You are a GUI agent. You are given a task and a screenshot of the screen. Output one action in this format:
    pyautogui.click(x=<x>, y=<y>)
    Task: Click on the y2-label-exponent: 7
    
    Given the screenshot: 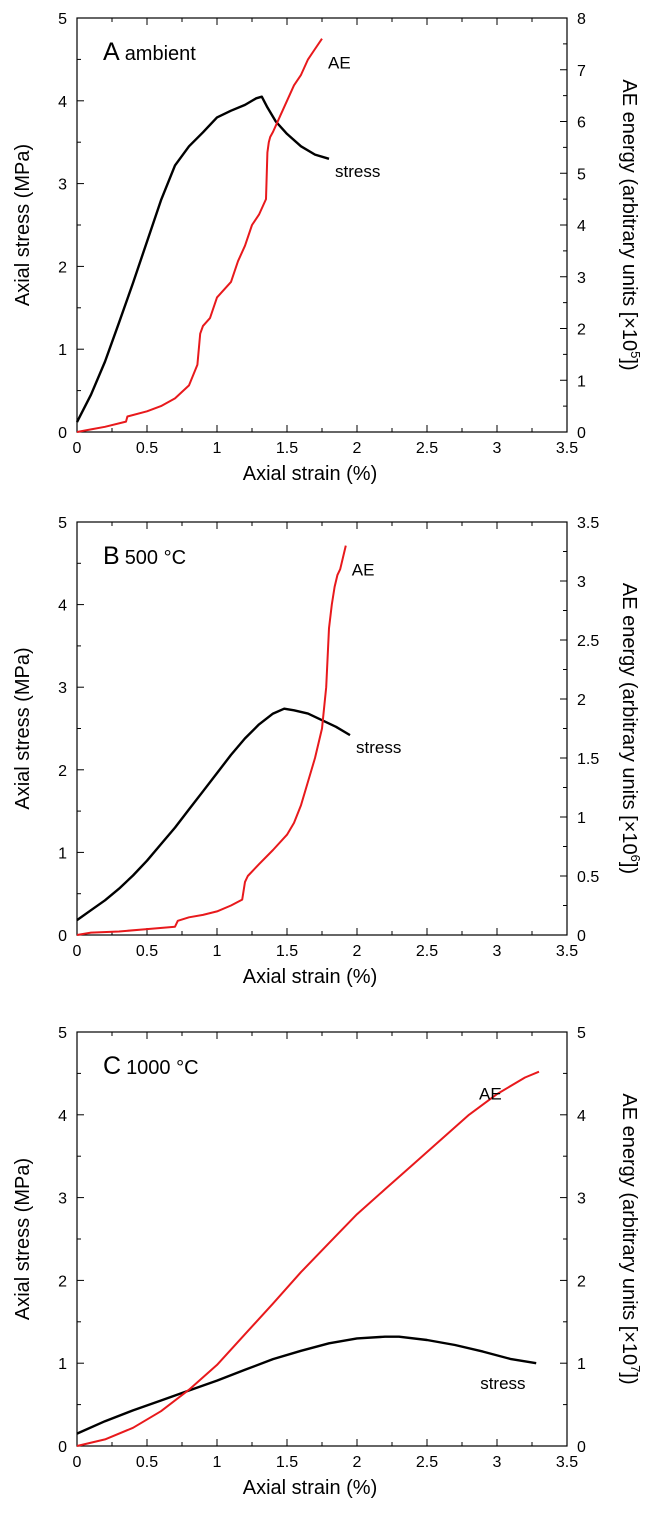 What is the action you would take?
    pyautogui.click(x=635, y=1368)
    